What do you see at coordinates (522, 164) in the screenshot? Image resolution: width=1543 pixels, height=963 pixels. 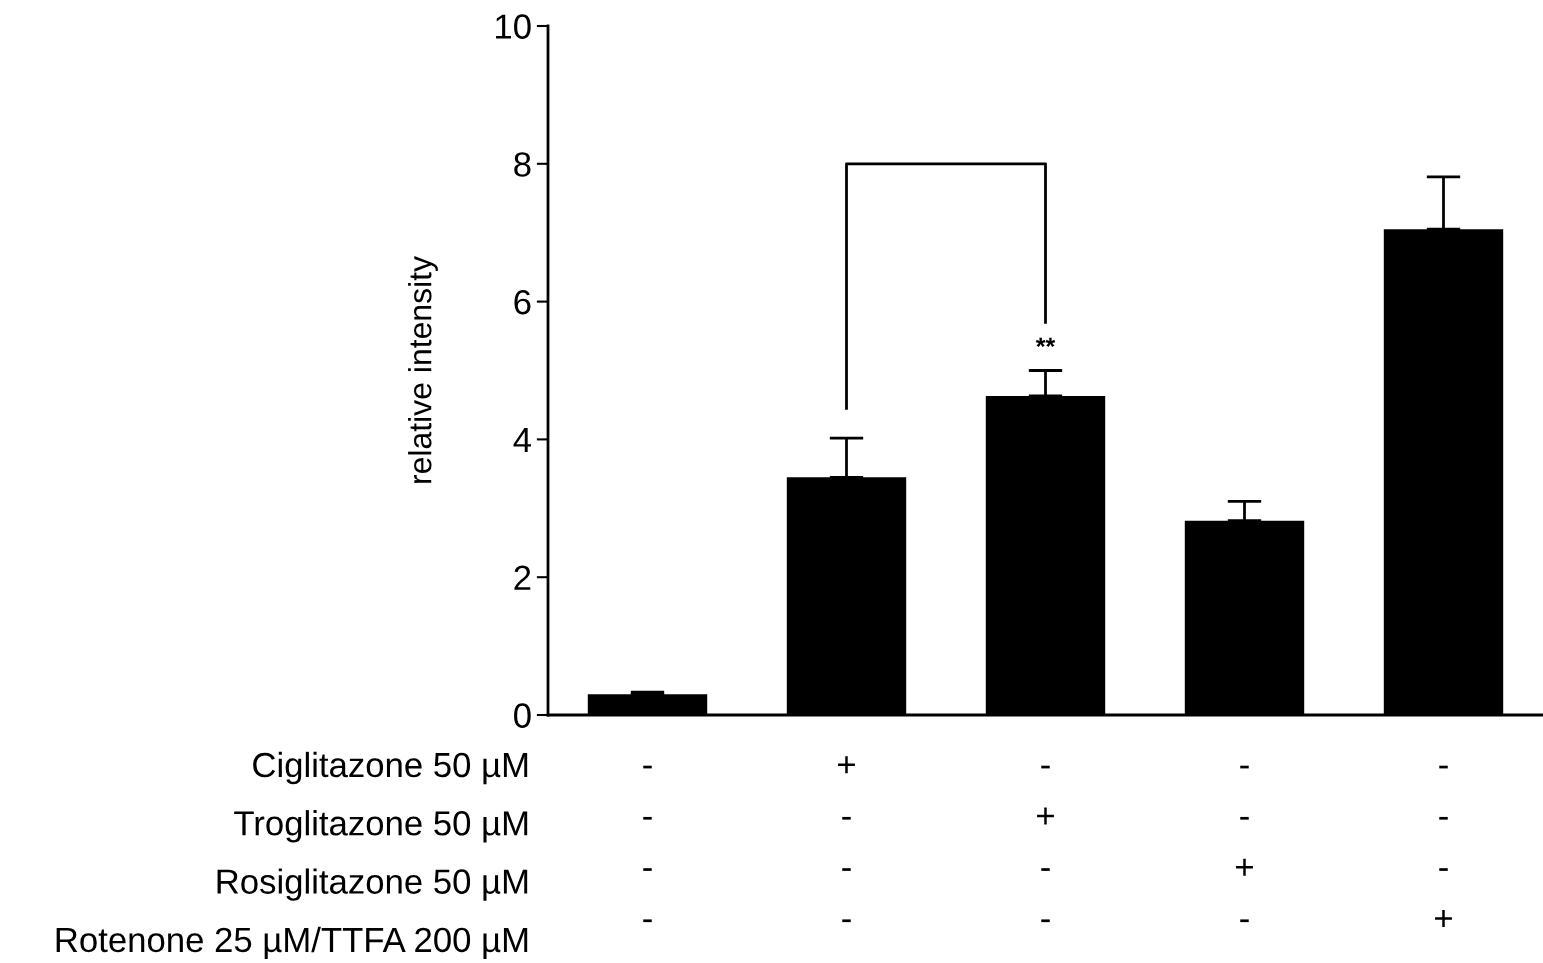 I see `y-tick-label: 8` at bounding box center [522, 164].